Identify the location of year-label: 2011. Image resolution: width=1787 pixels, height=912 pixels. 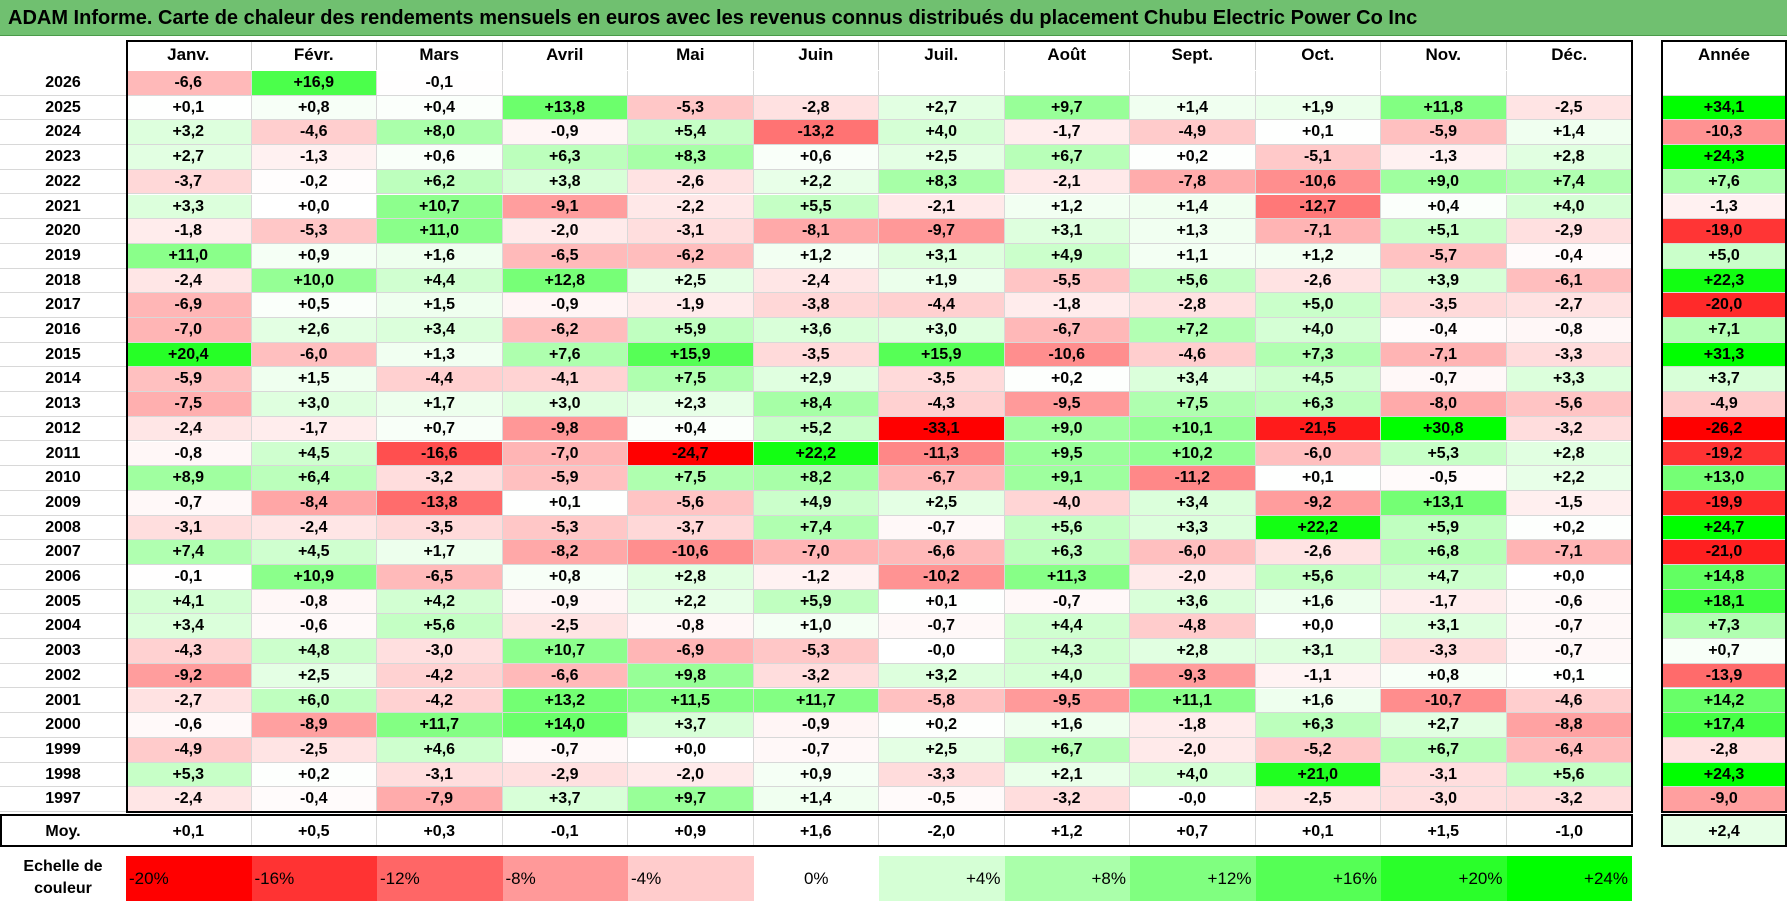
(63, 454).